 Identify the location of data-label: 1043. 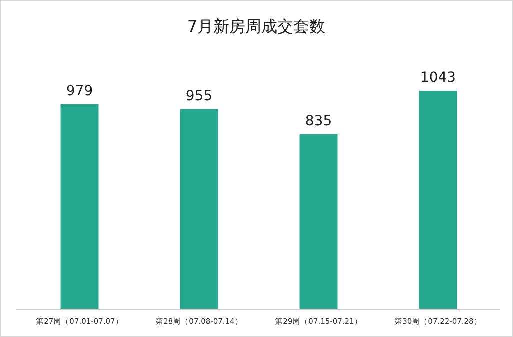
(438, 78).